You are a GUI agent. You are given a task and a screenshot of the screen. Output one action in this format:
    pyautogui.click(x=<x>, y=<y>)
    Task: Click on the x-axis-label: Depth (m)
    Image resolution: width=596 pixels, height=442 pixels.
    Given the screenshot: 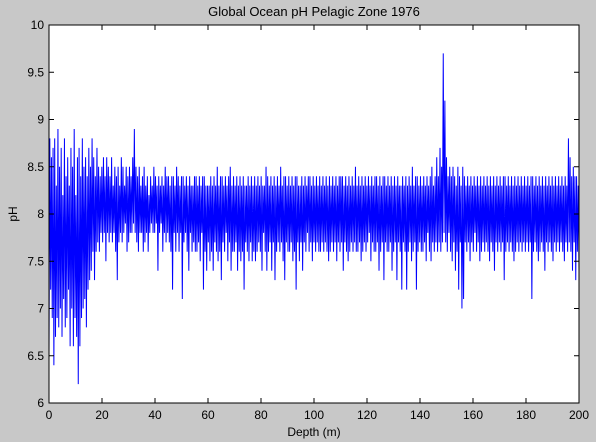 What is the action you would take?
    pyautogui.click(x=313, y=432)
    